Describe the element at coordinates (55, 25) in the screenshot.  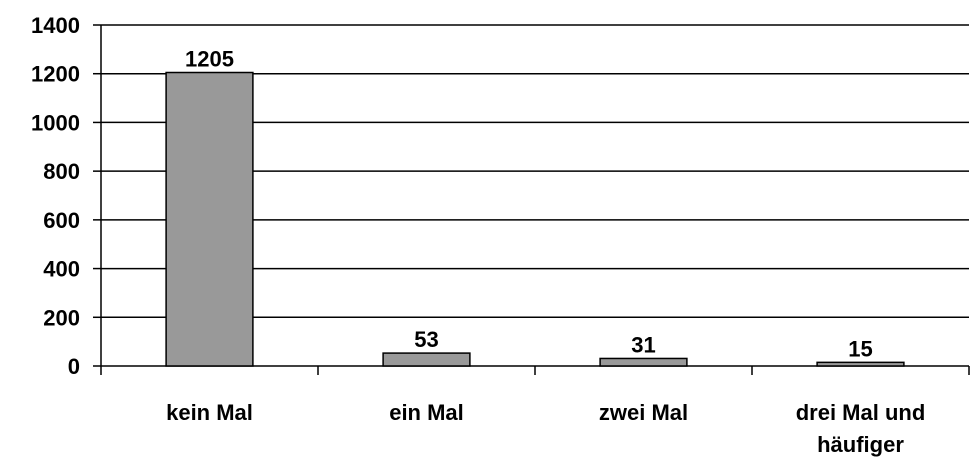
I see `y-tick-label: 1400` at that location.